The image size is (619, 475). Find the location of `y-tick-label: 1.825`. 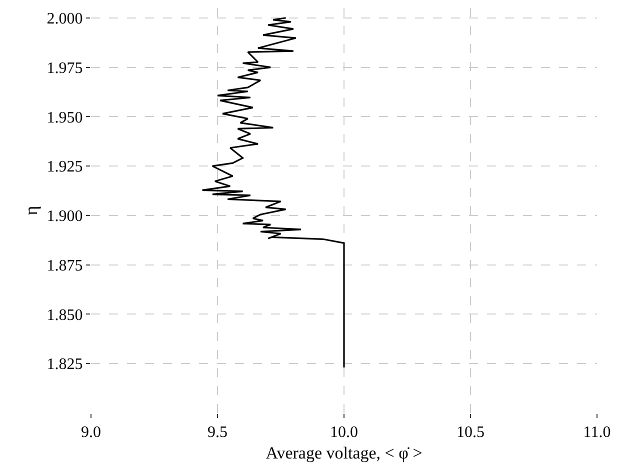

y-tick-label: 1.825 is located at coordinates (64, 365).